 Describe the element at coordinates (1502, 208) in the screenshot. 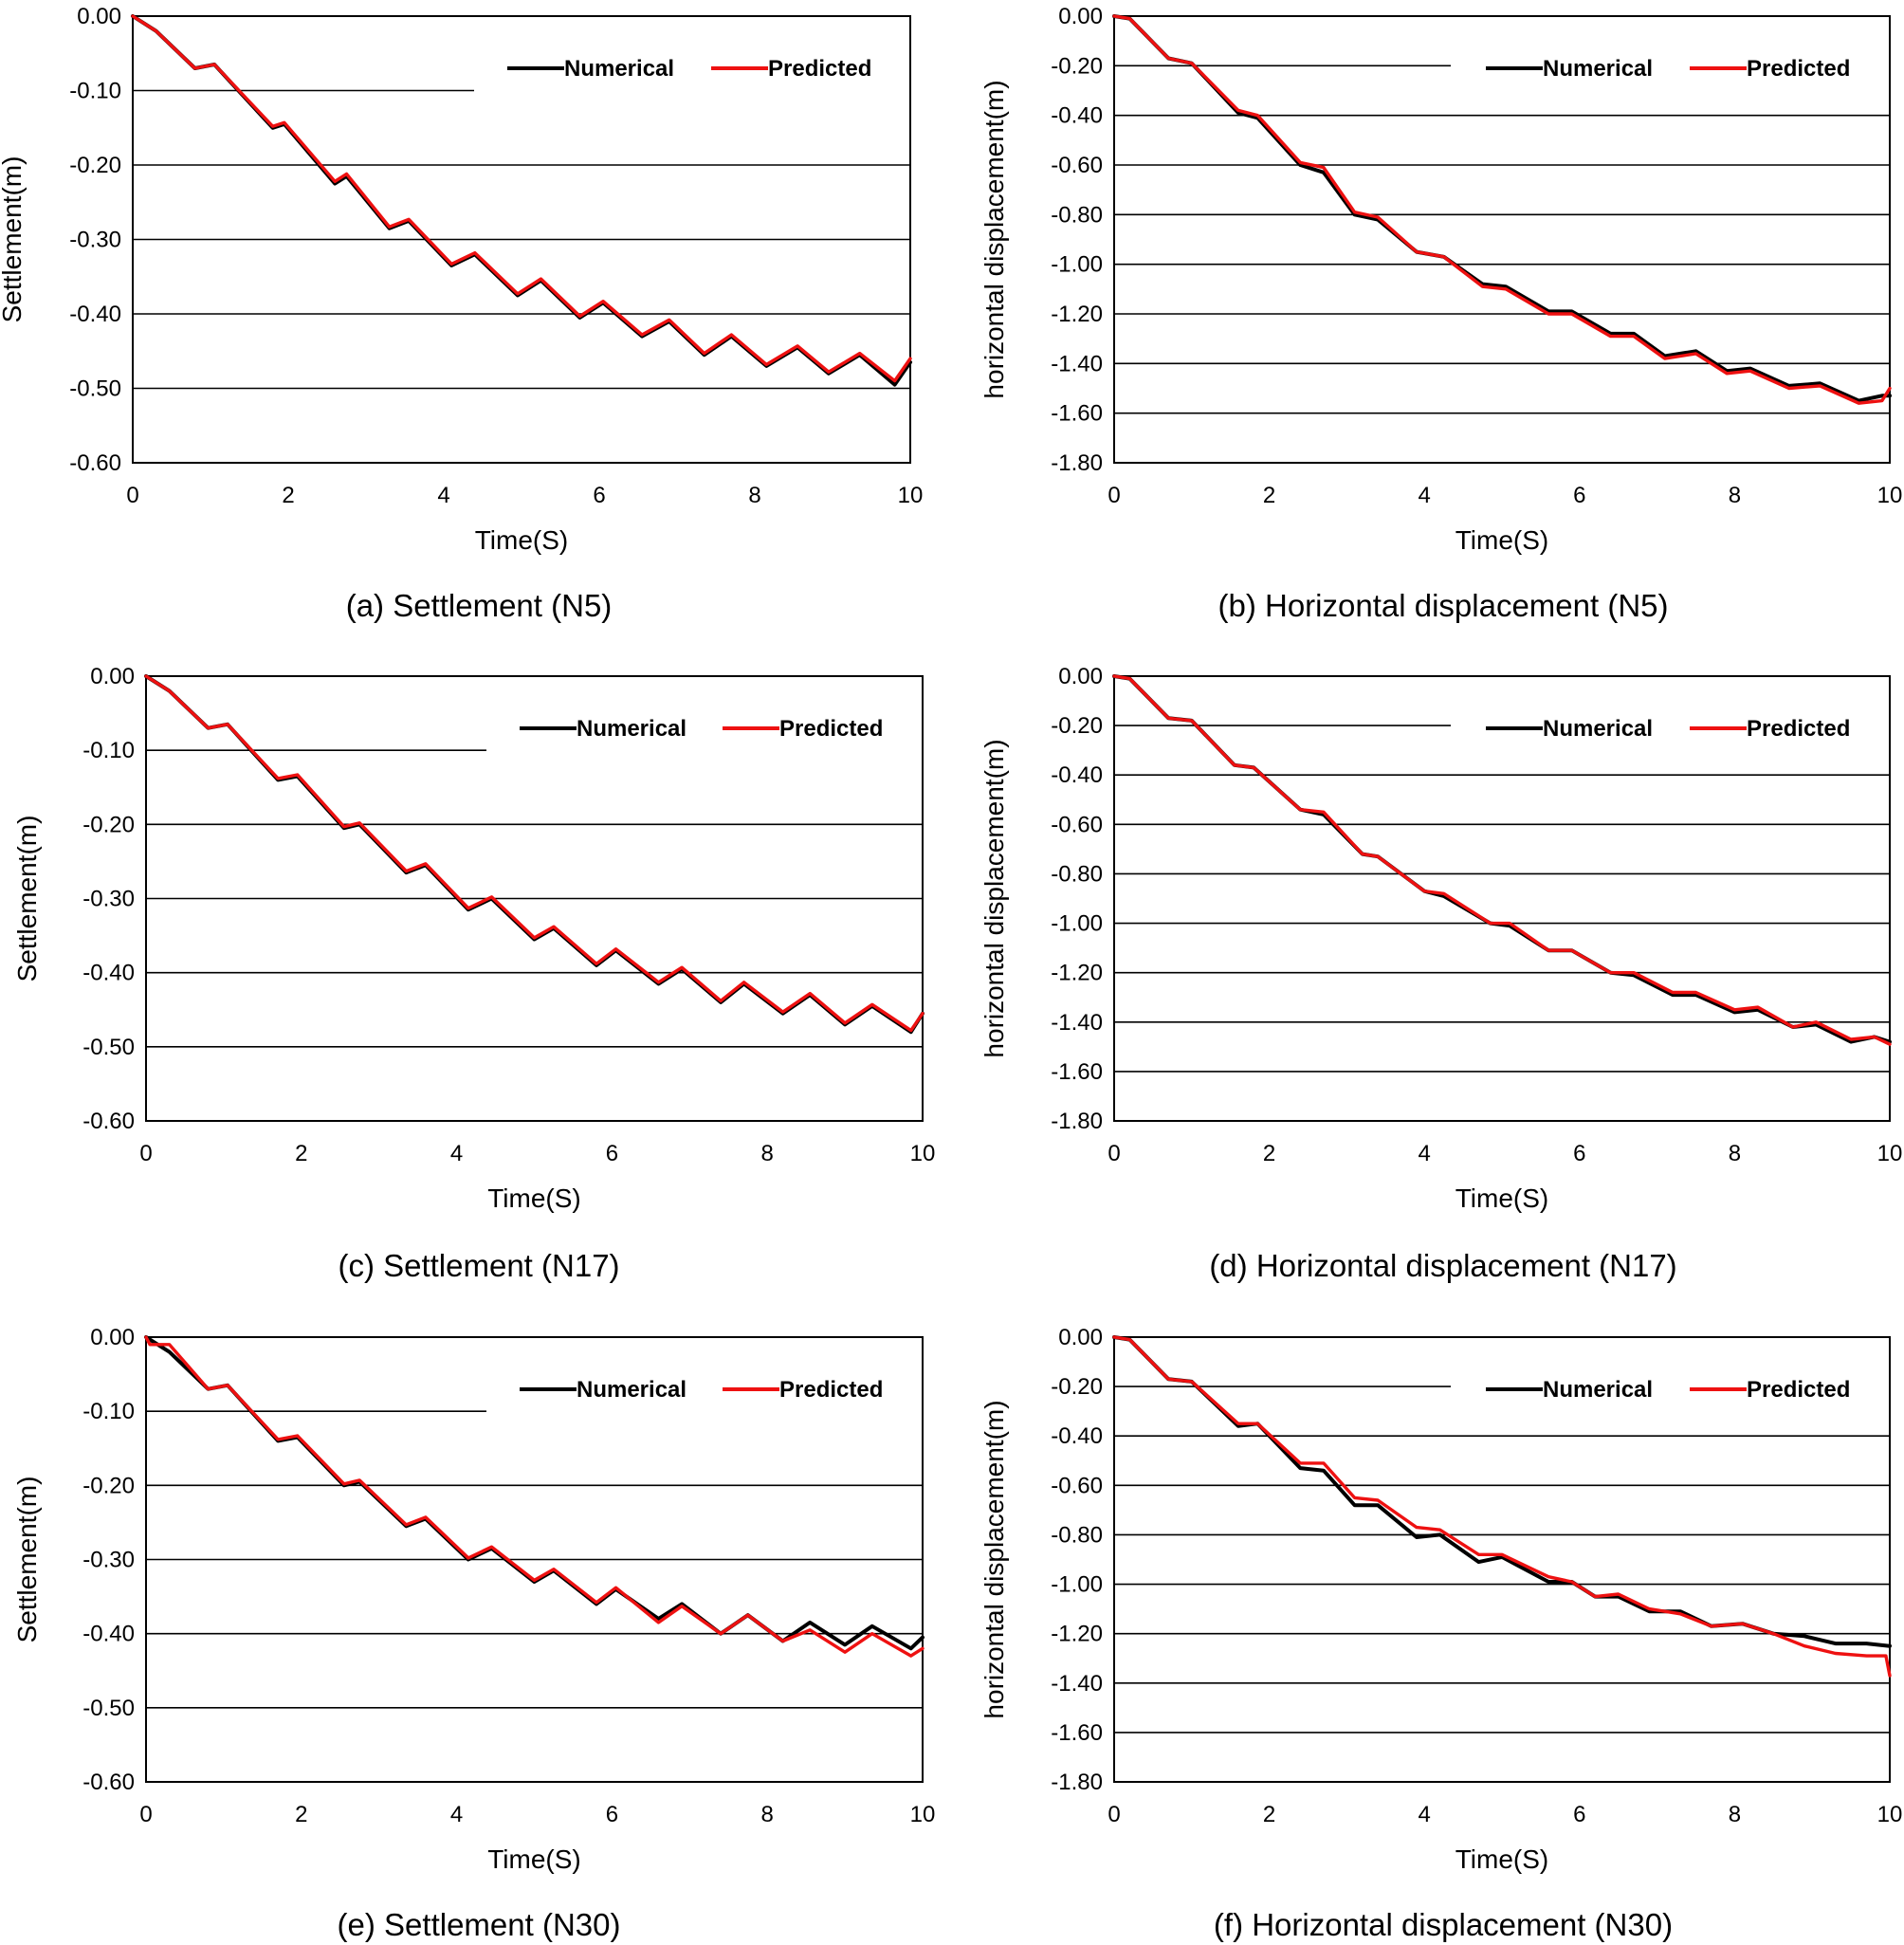

I see `series-line-numerical` at that location.